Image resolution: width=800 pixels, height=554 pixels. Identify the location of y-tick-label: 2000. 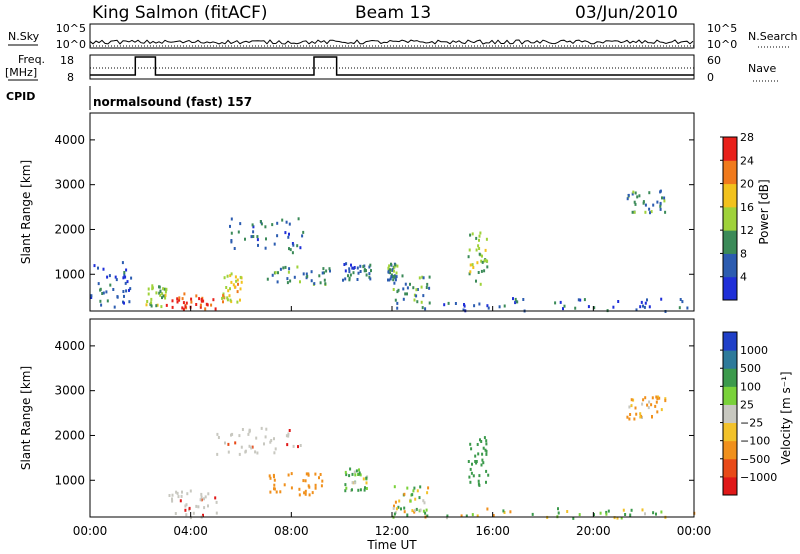
(69, 229).